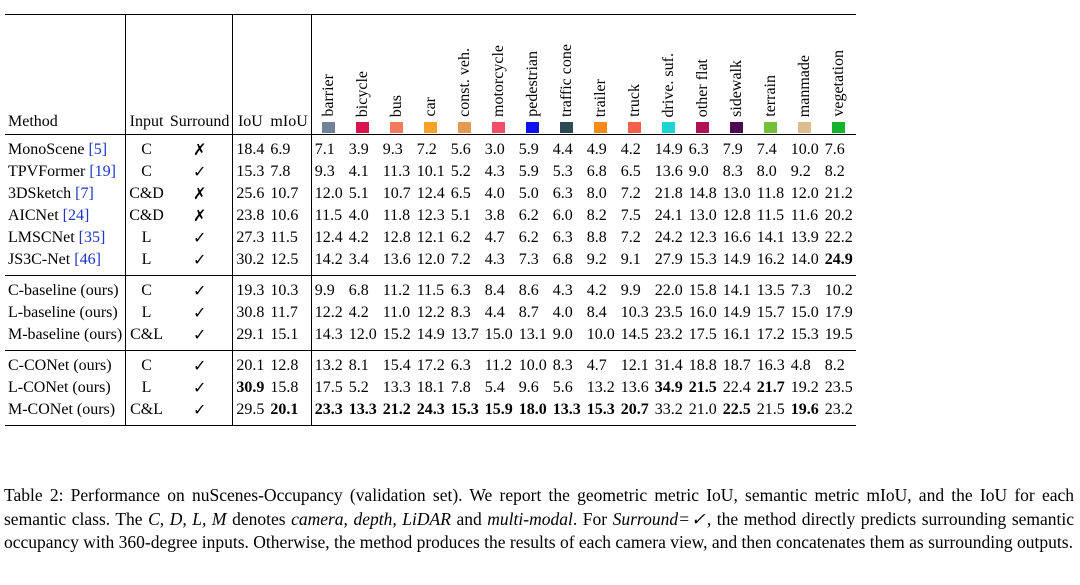 Image resolution: width=1080 pixels, height=585 pixels. What do you see at coordinates (804, 259) in the screenshot?
I see `class-iou-cell: 14.0` at bounding box center [804, 259].